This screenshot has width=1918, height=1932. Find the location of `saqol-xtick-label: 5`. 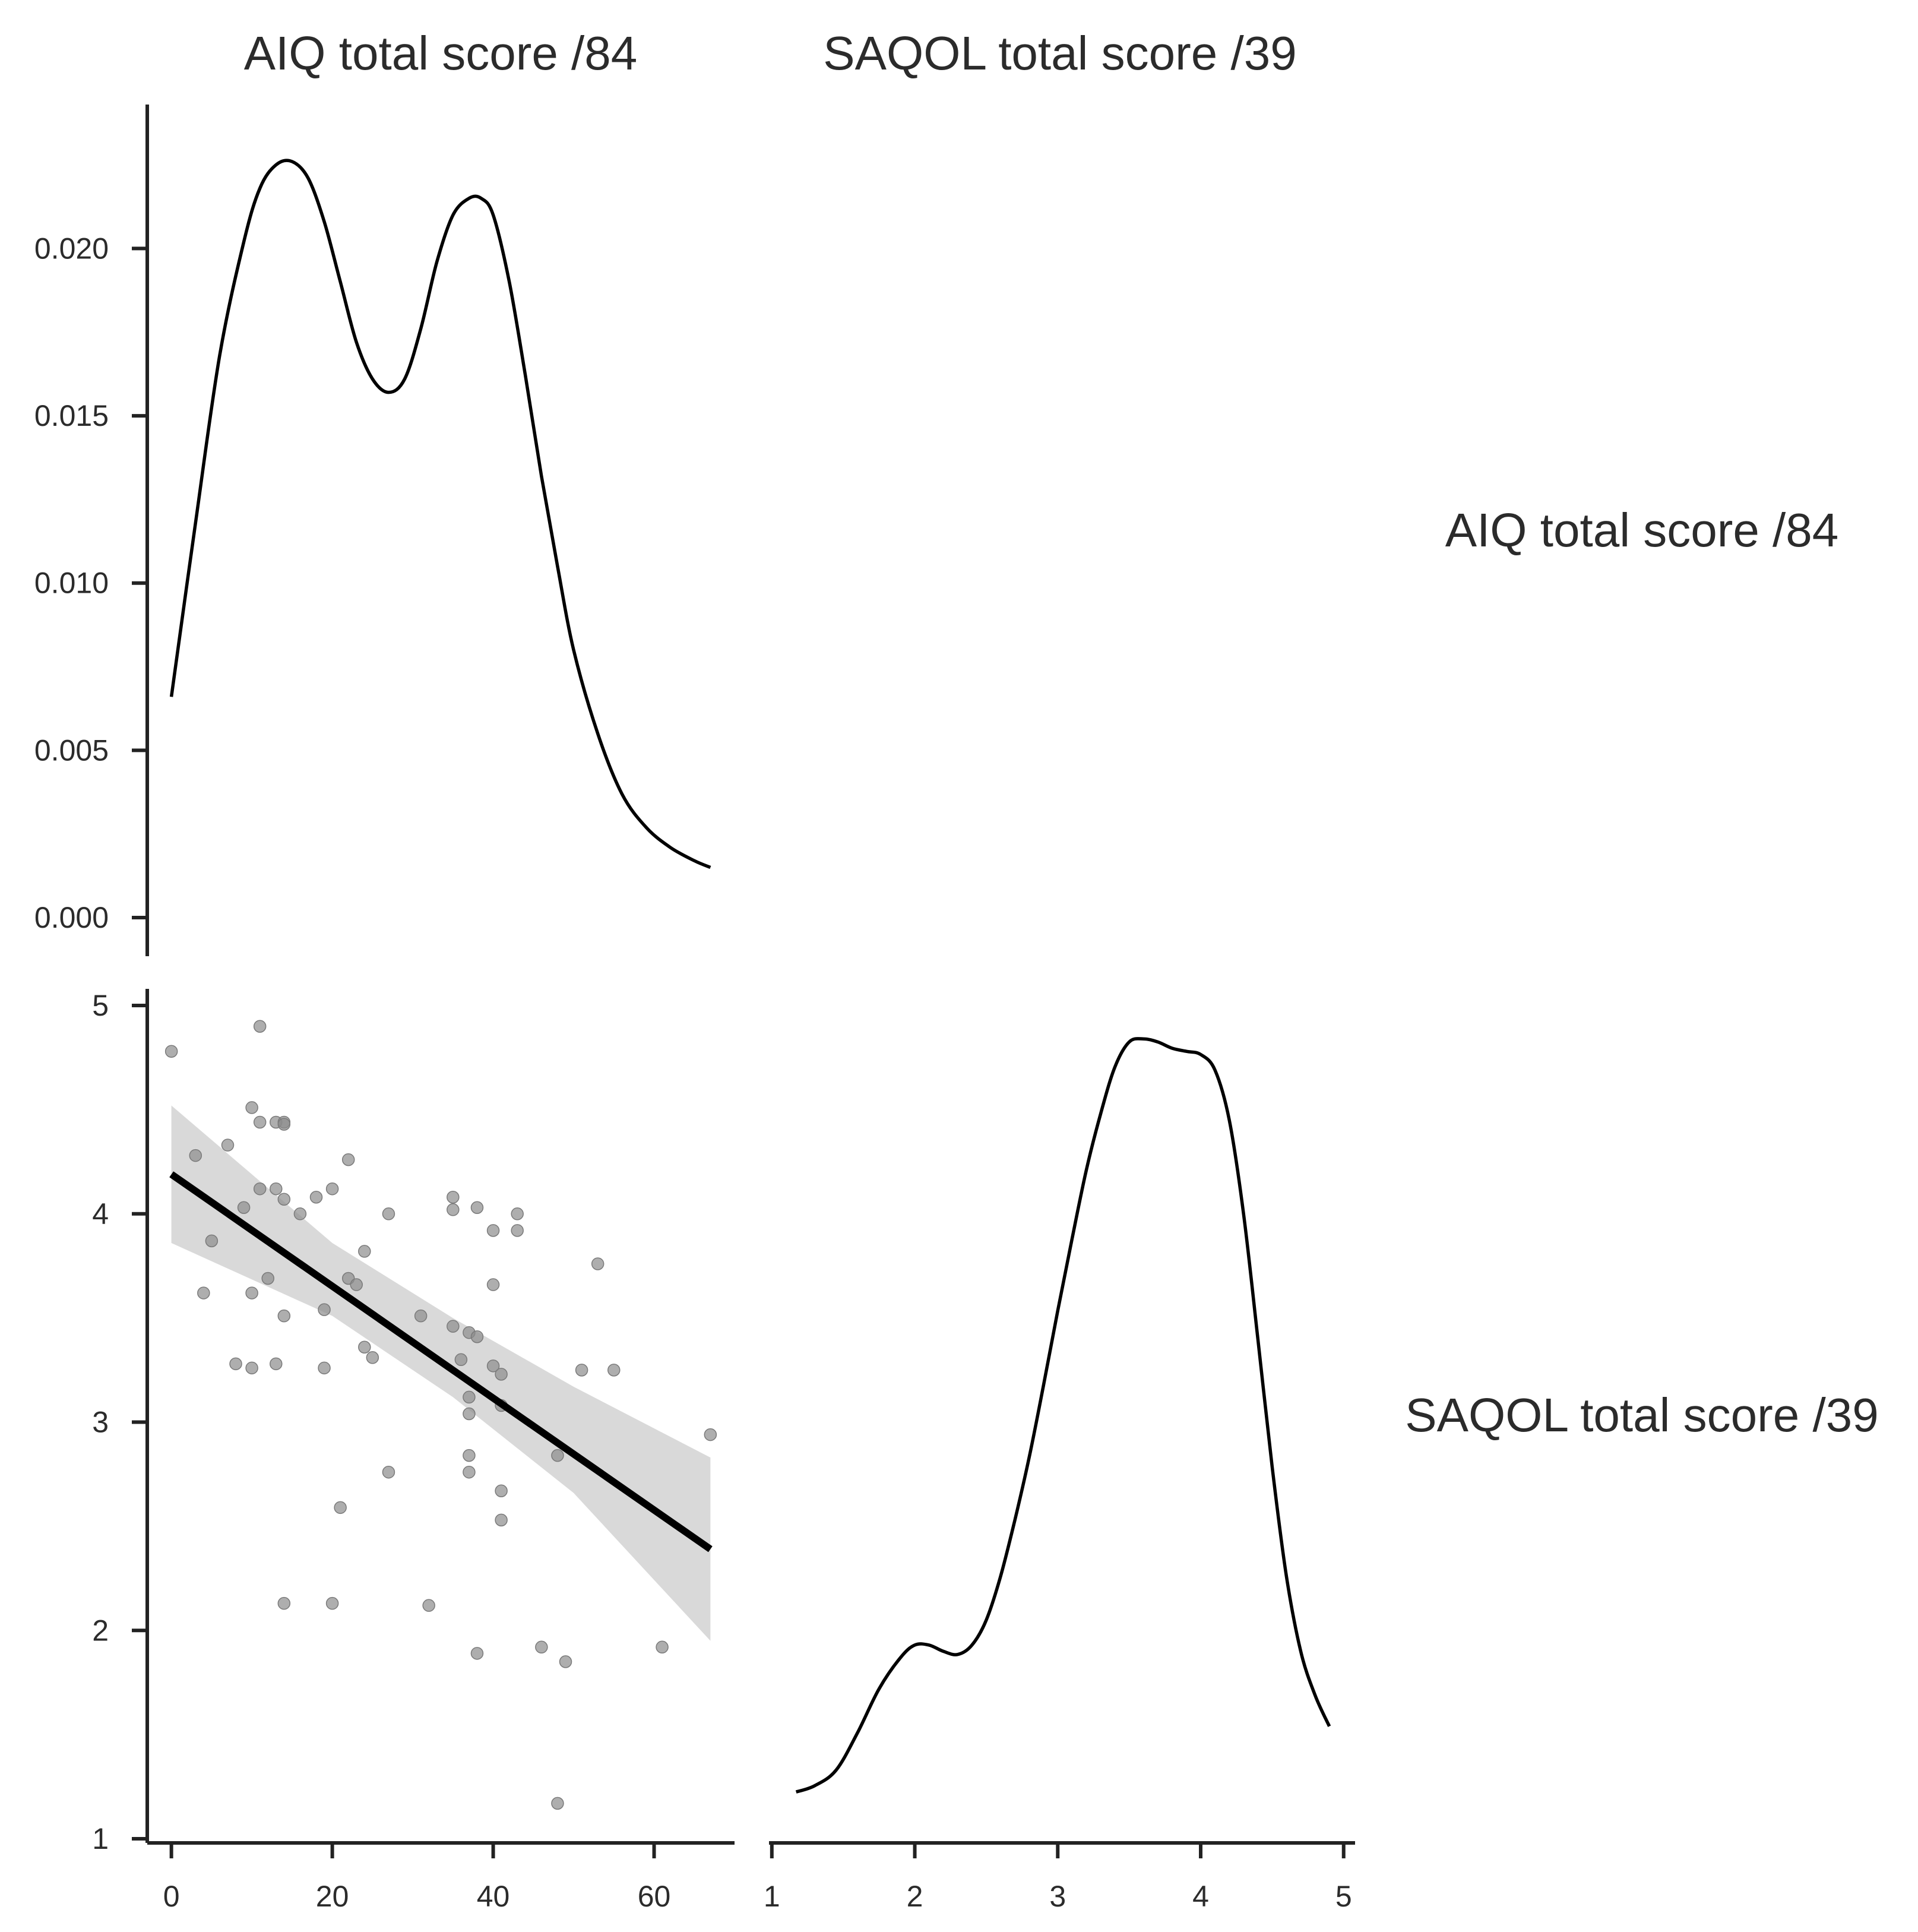

saqol-xtick-label: 5 is located at coordinates (1344, 1896).